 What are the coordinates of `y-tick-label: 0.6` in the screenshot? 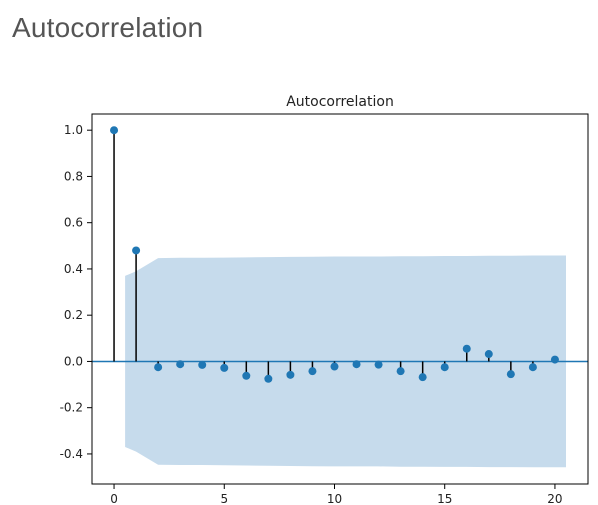 It's located at (73, 223).